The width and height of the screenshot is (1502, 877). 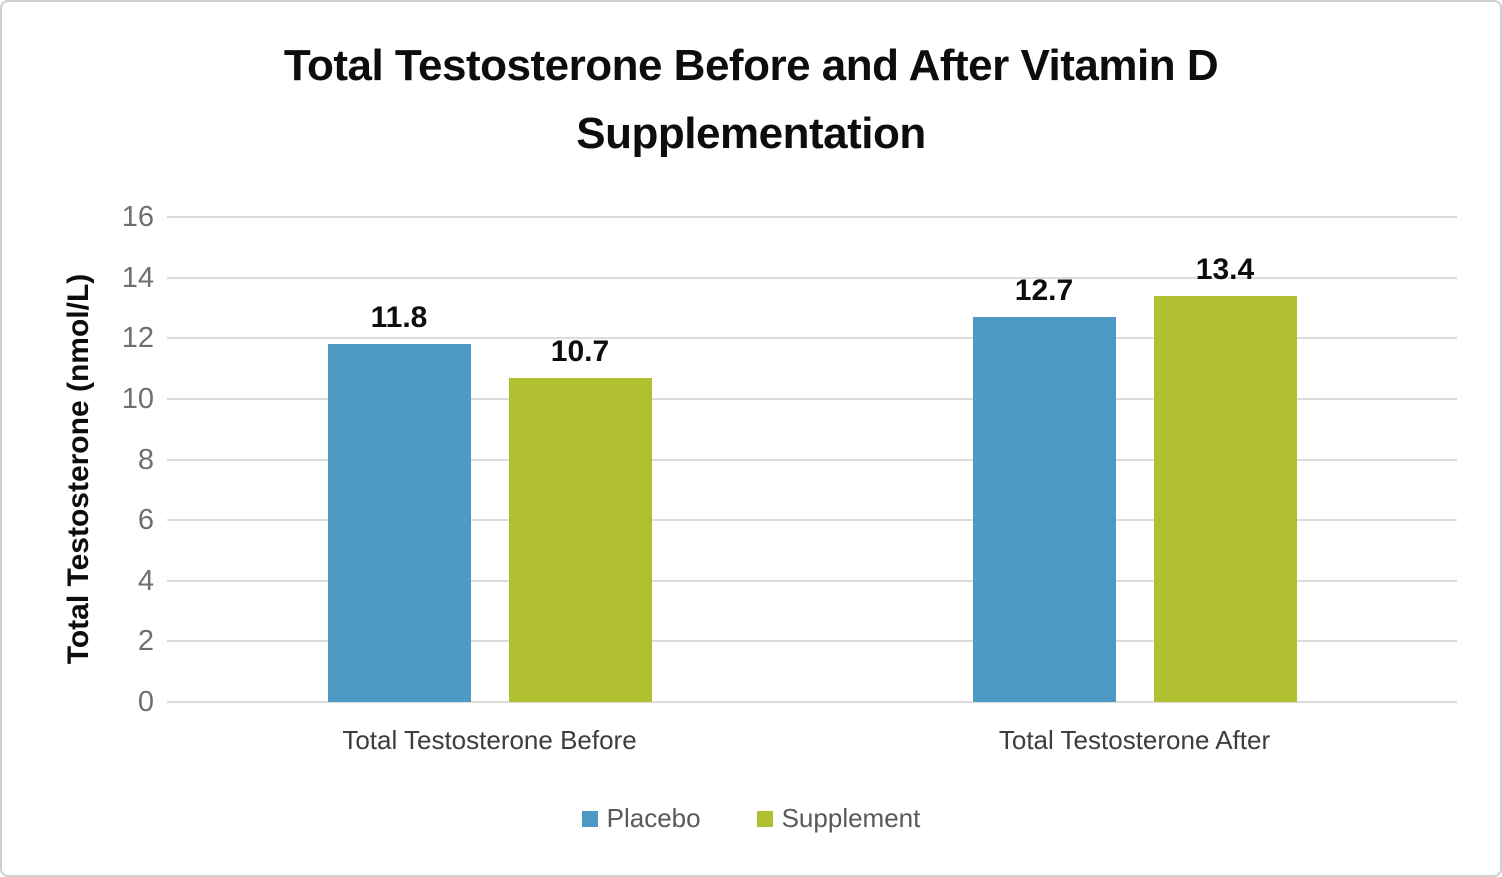 I want to click on y-tick-label: 6, so click(x=145, y=520).